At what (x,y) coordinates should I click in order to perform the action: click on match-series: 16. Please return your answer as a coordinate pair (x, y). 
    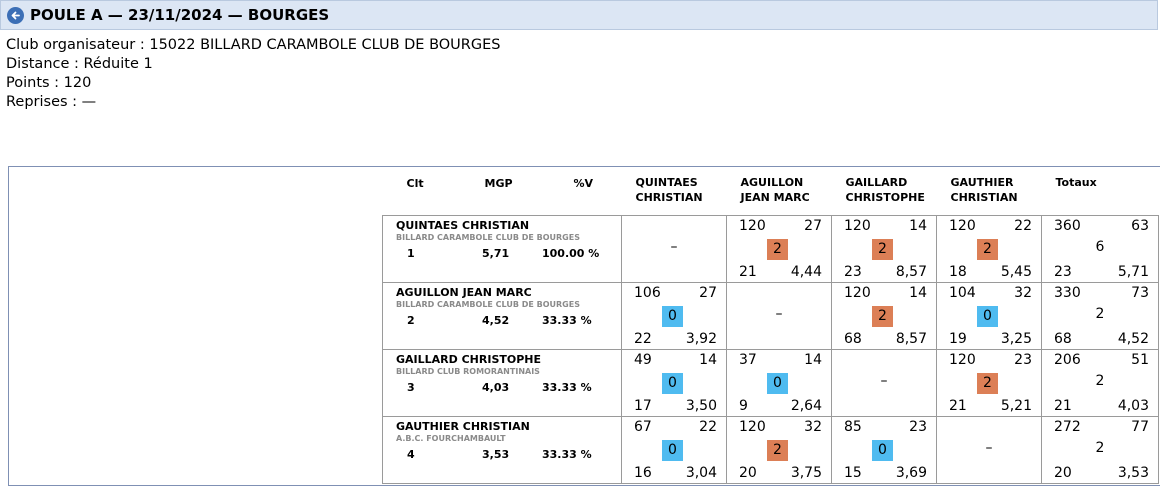
    Looking at the image, I should click on (643, 473).